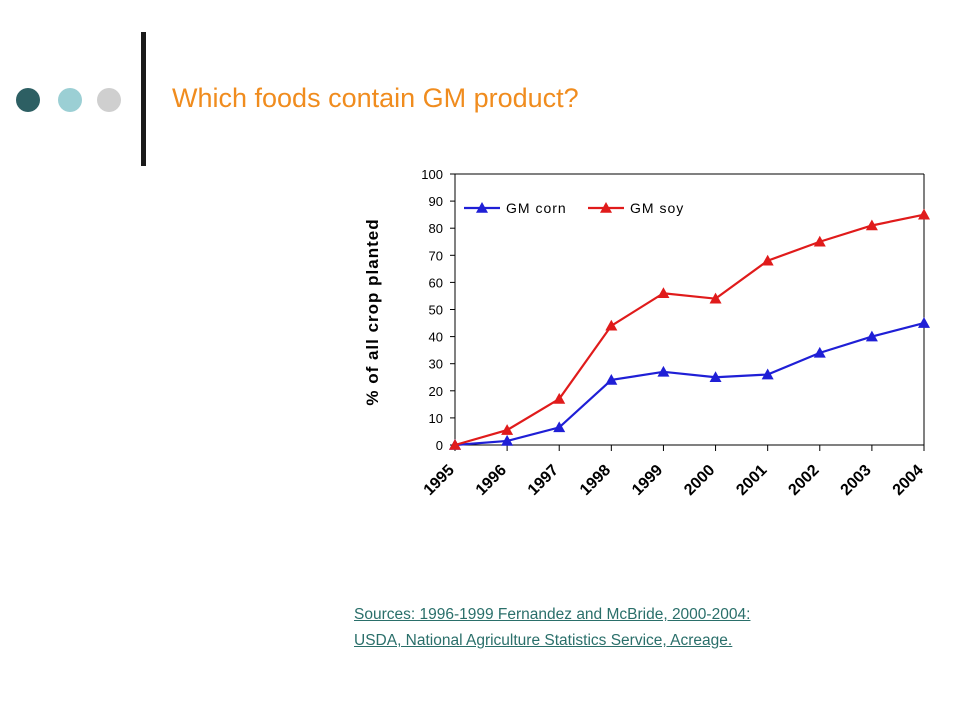  Describe the element at coordinates (70, 100) in the screenshot. I see `accent-dot-light` at that location.